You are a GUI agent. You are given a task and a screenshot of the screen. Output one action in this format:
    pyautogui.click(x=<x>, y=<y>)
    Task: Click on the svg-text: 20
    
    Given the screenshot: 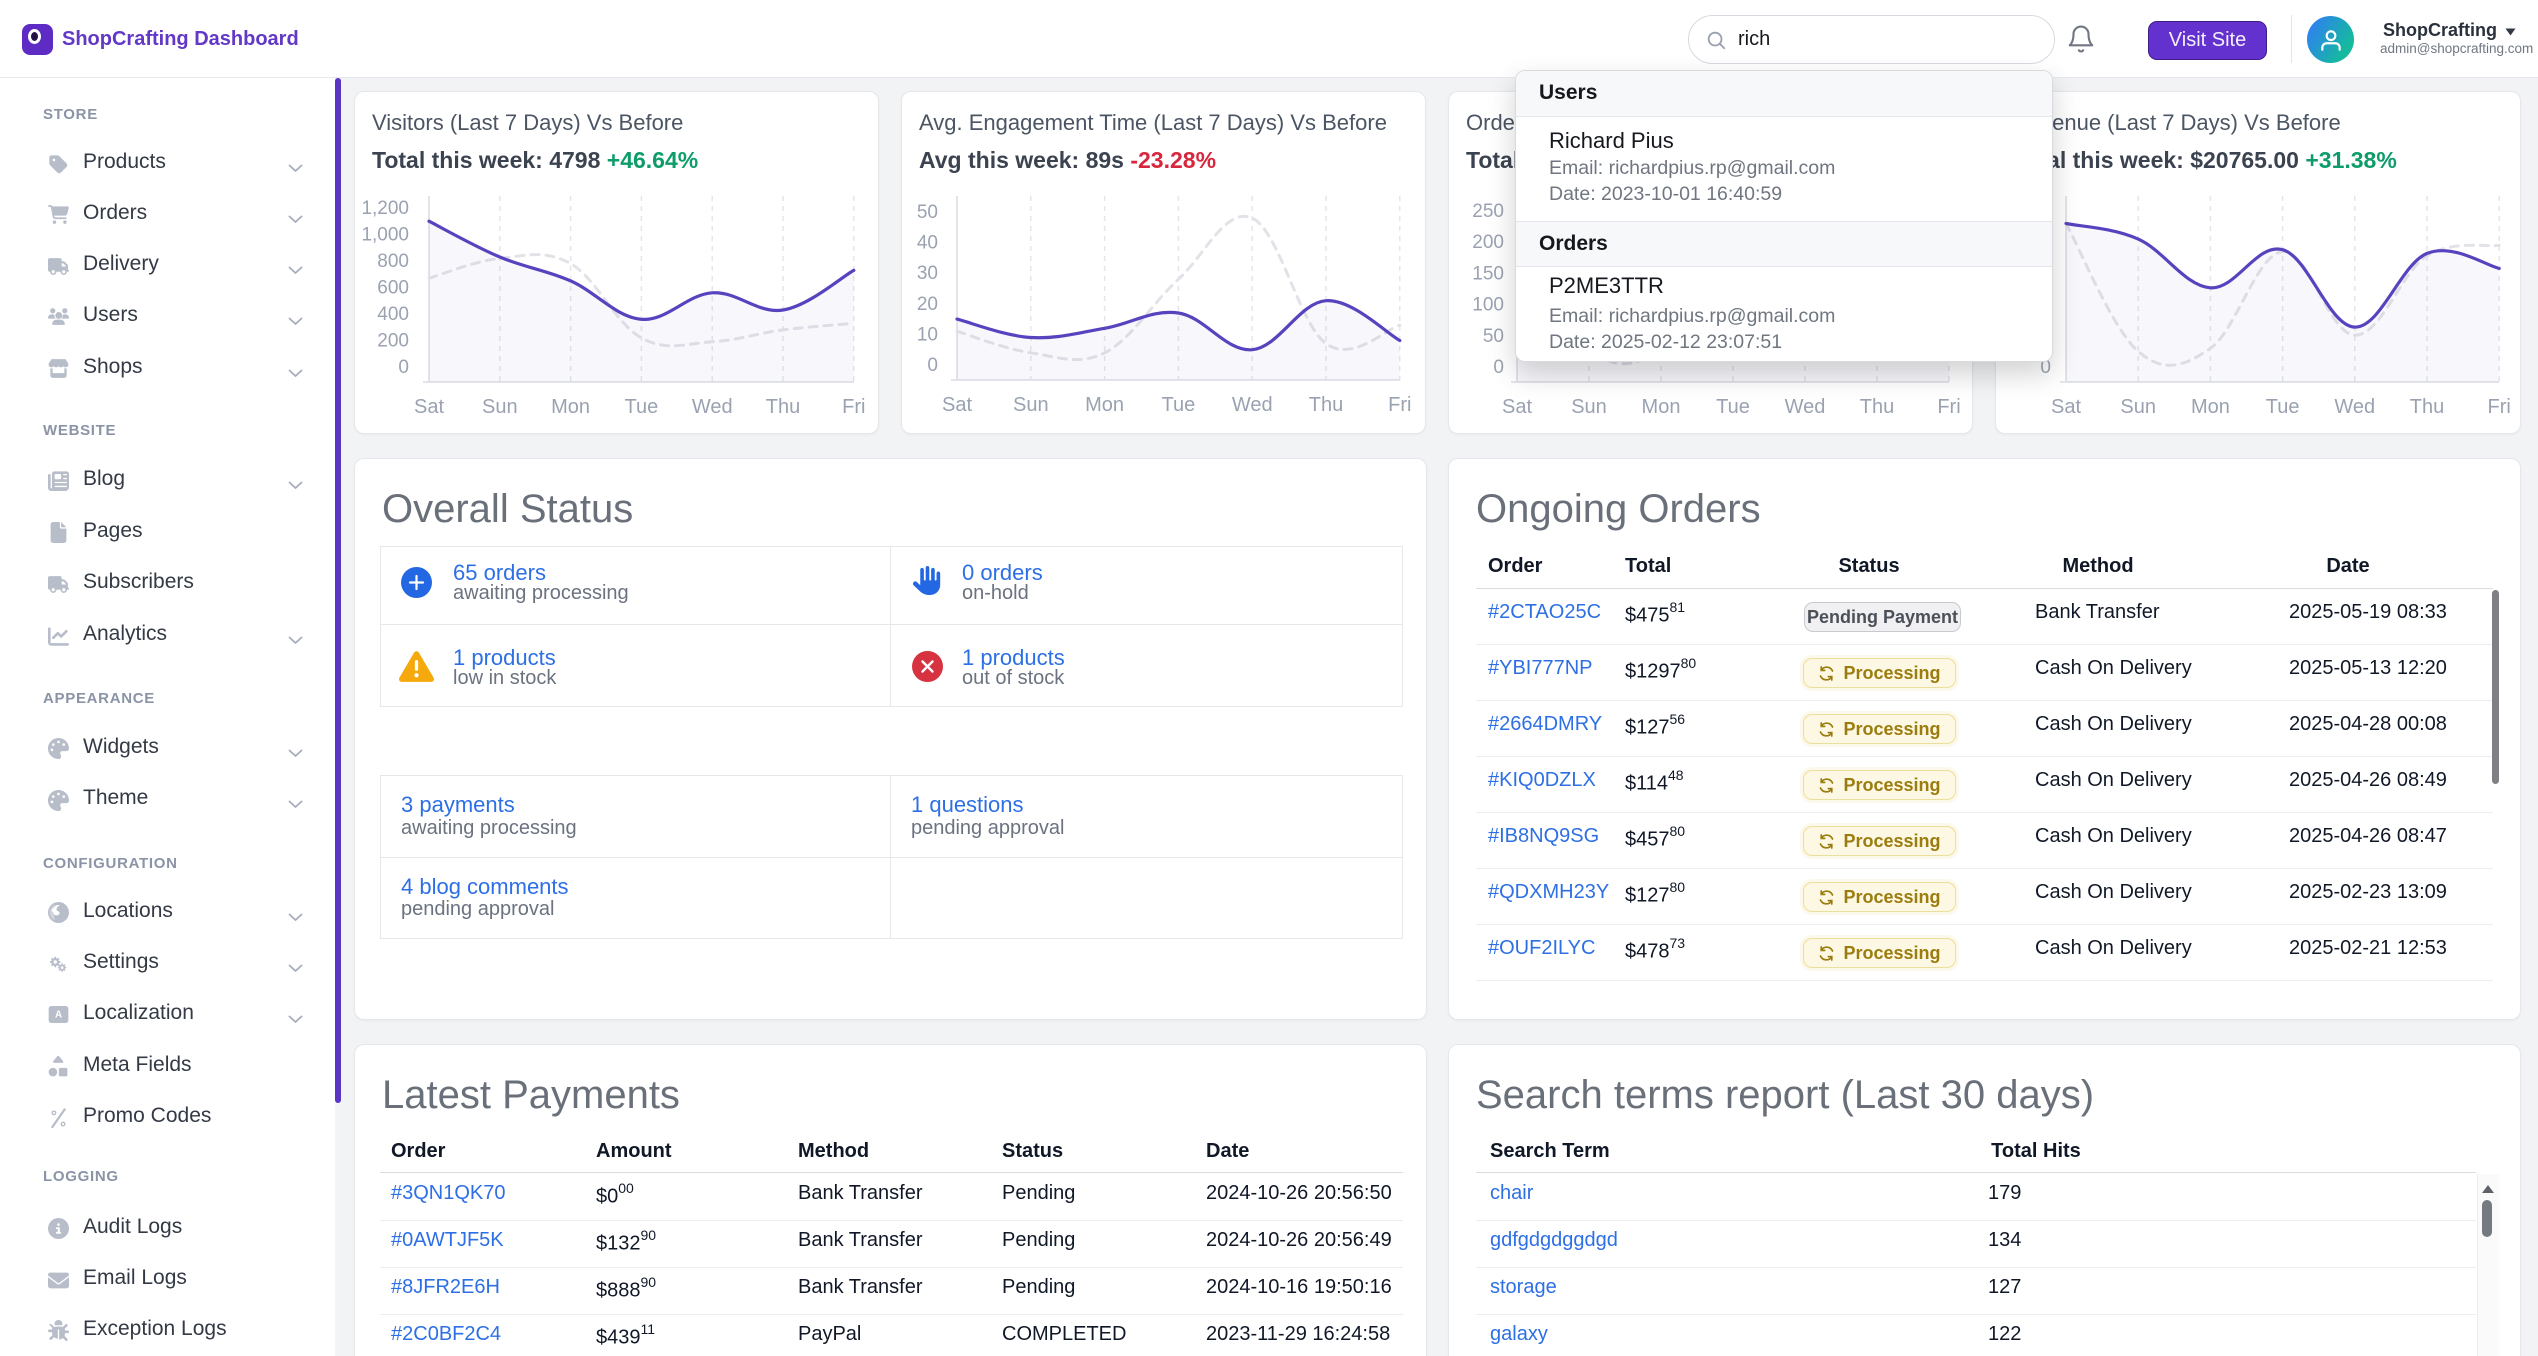 What is the action you would take?
    pyautogui.click(x=927, y=304)
    